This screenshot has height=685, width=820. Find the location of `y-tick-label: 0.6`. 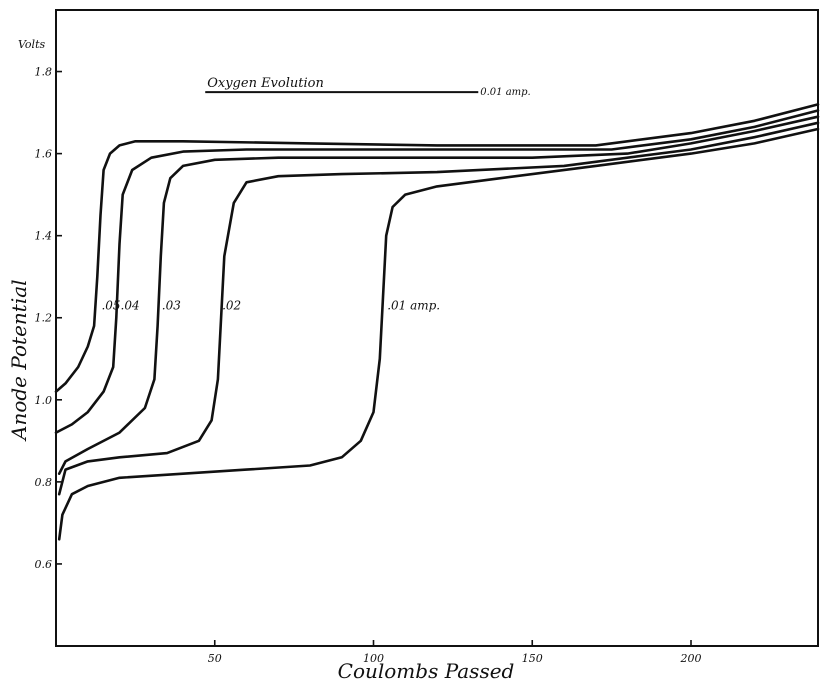

y-tick-label: 0.6 is located at coordinates (44, 564).